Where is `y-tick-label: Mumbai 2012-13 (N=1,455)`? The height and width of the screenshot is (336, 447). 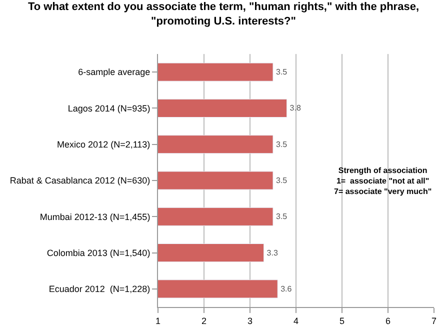
y-tick-label: Mumbai 2012-13 (N=1,455) is located at coordinates (95, 217).